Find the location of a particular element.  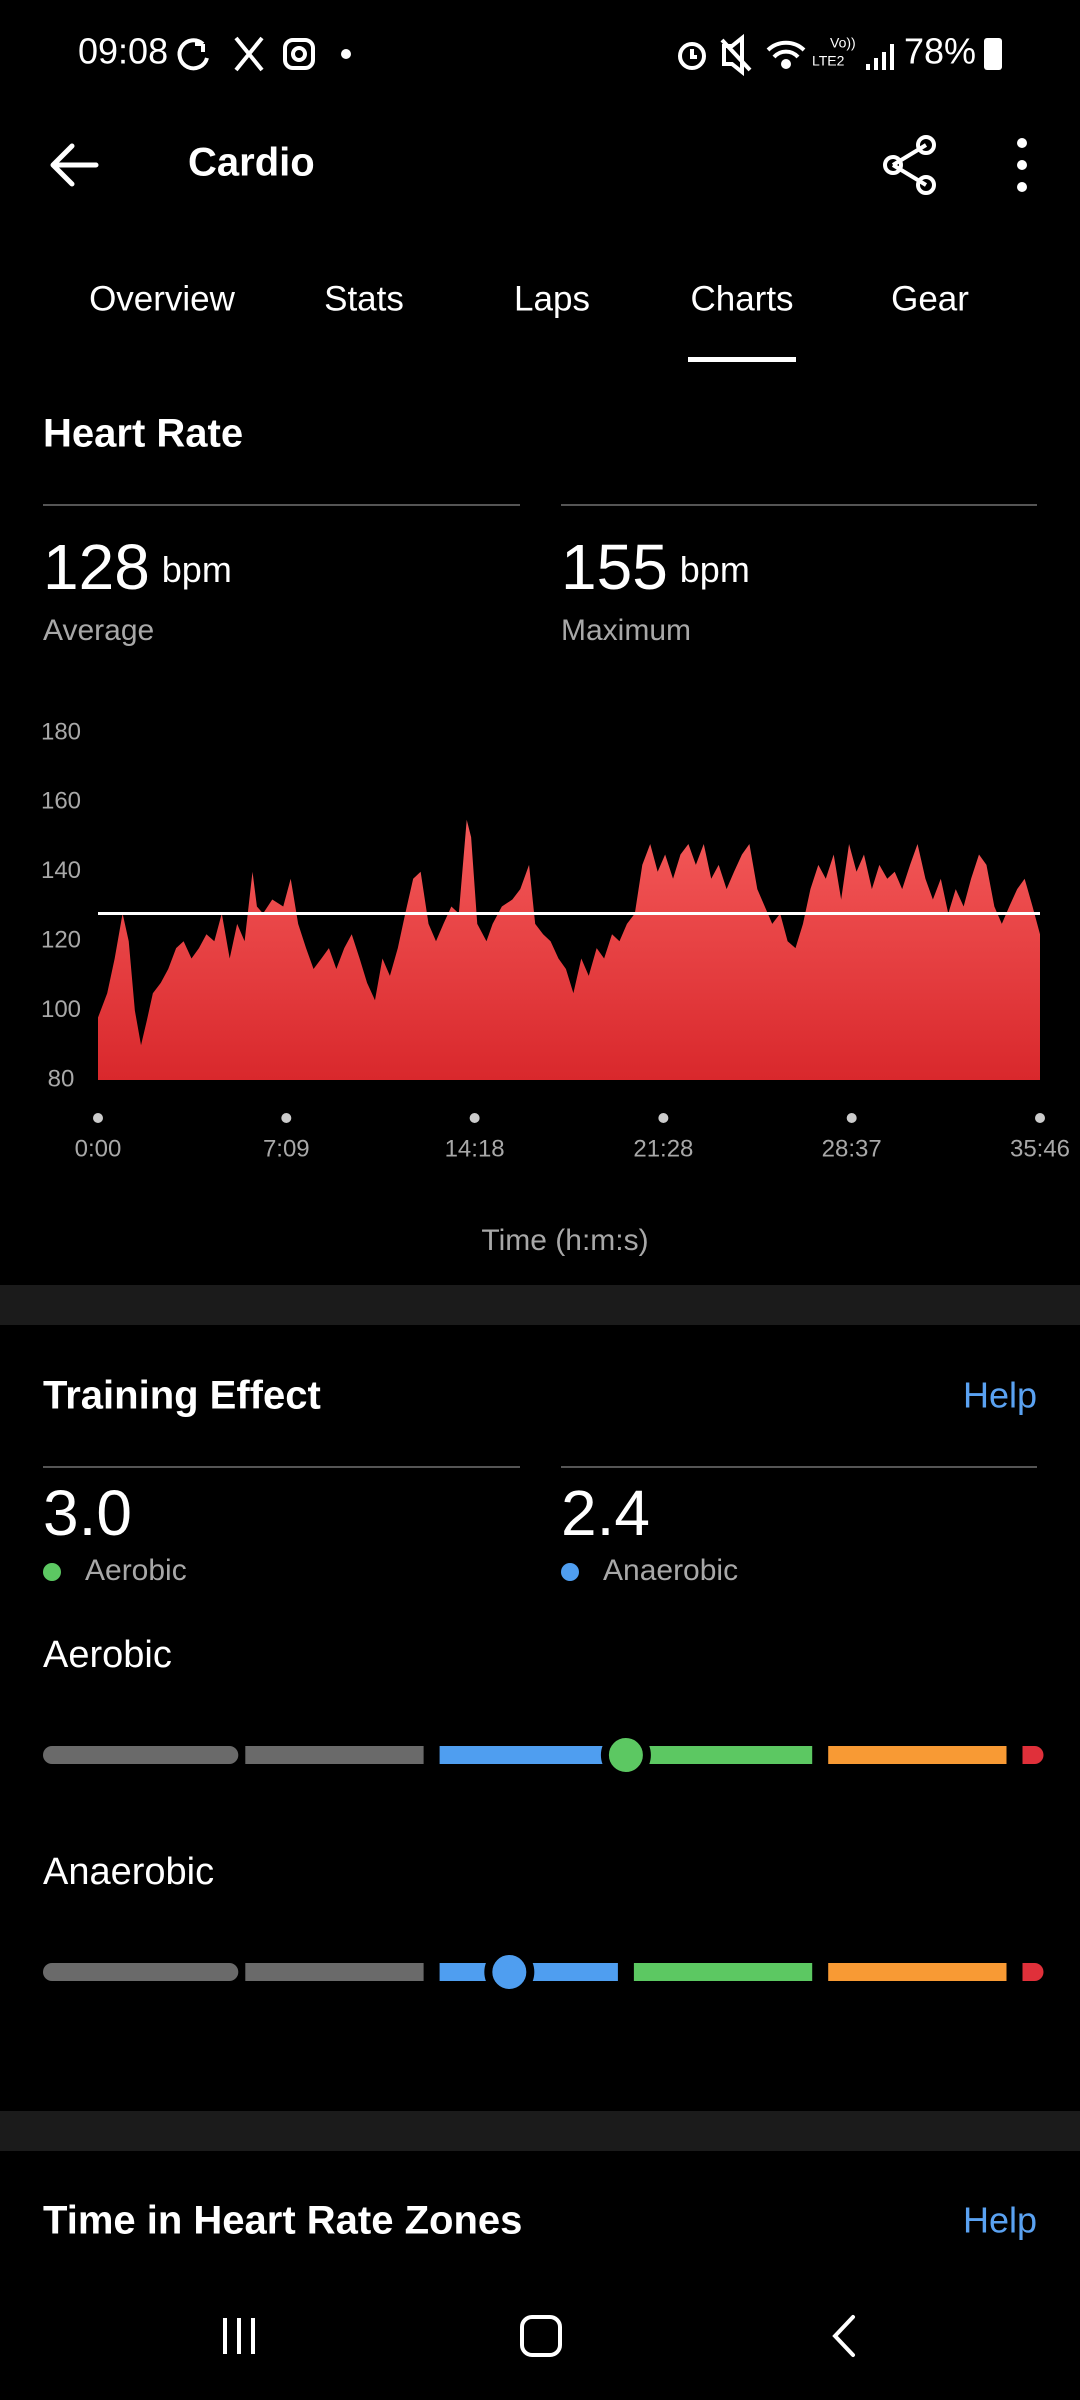

tab: Charts is located at coordinates (741, 298).